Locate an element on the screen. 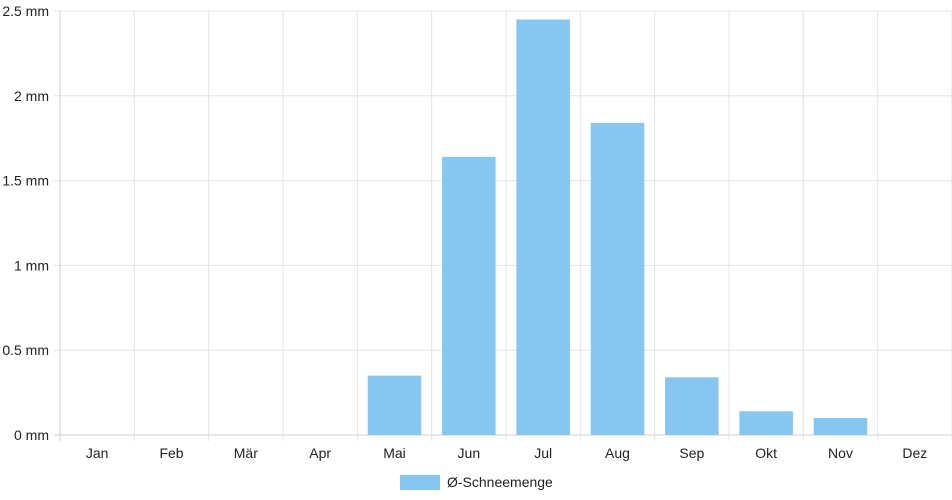 Image resolution: width=952 pixels, height=500 pixels. y-tick-label: 1 mm is located at coordinates (31, 265).